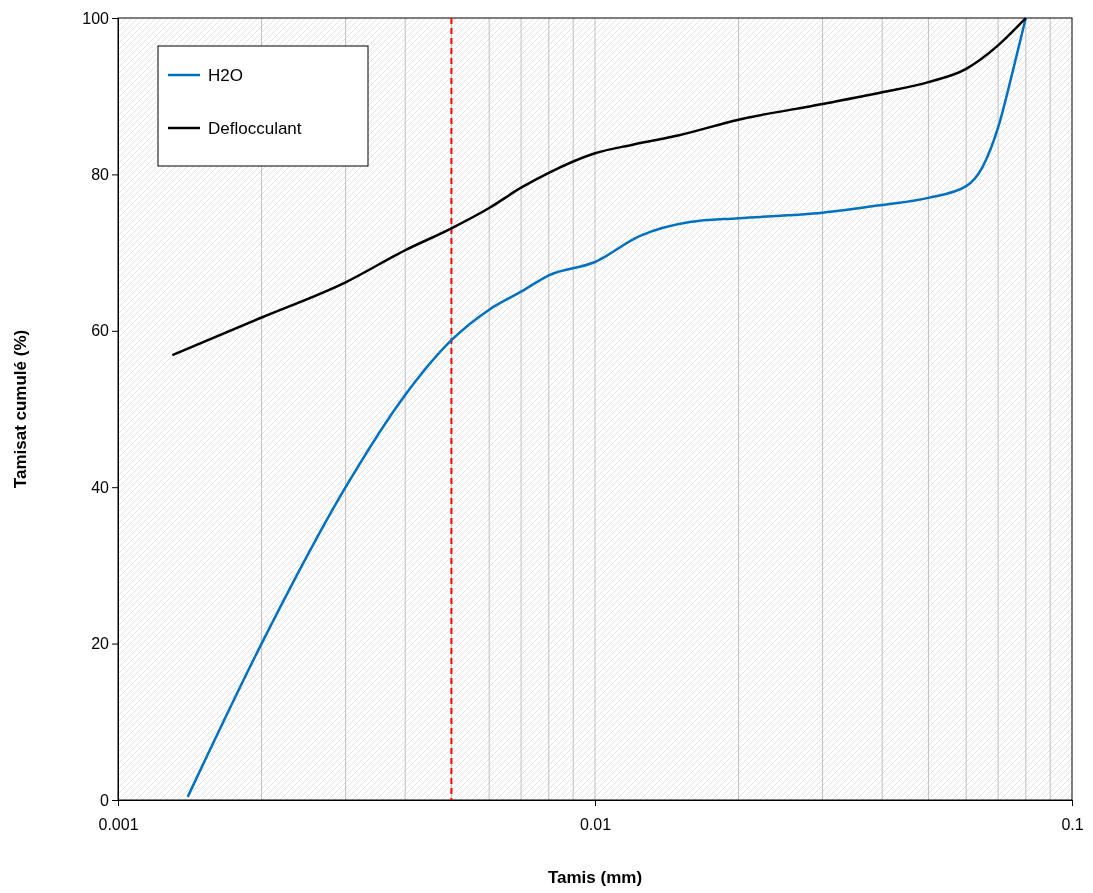  I want to click on legend-label: Deflocculant, so click(255, 128).